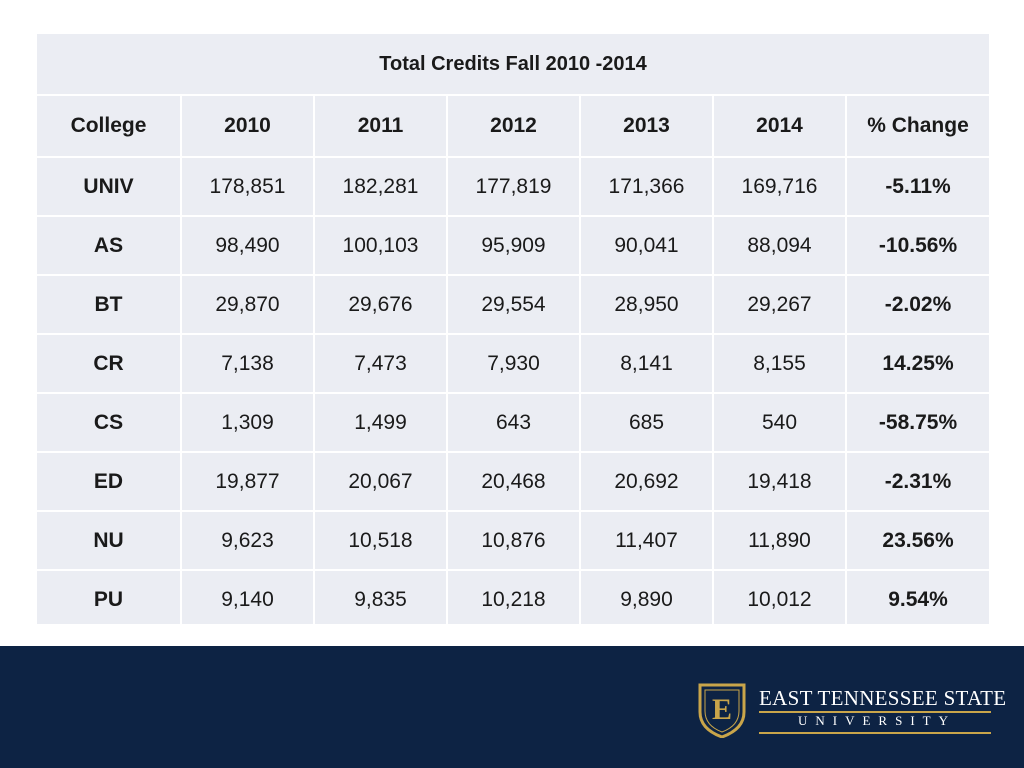 The height and width of the screenshot is (768, 1024). What do you see at coordinates (108, 245) in the screenshot?
I see `college-cell: AS` at bounding box center [108, 245].